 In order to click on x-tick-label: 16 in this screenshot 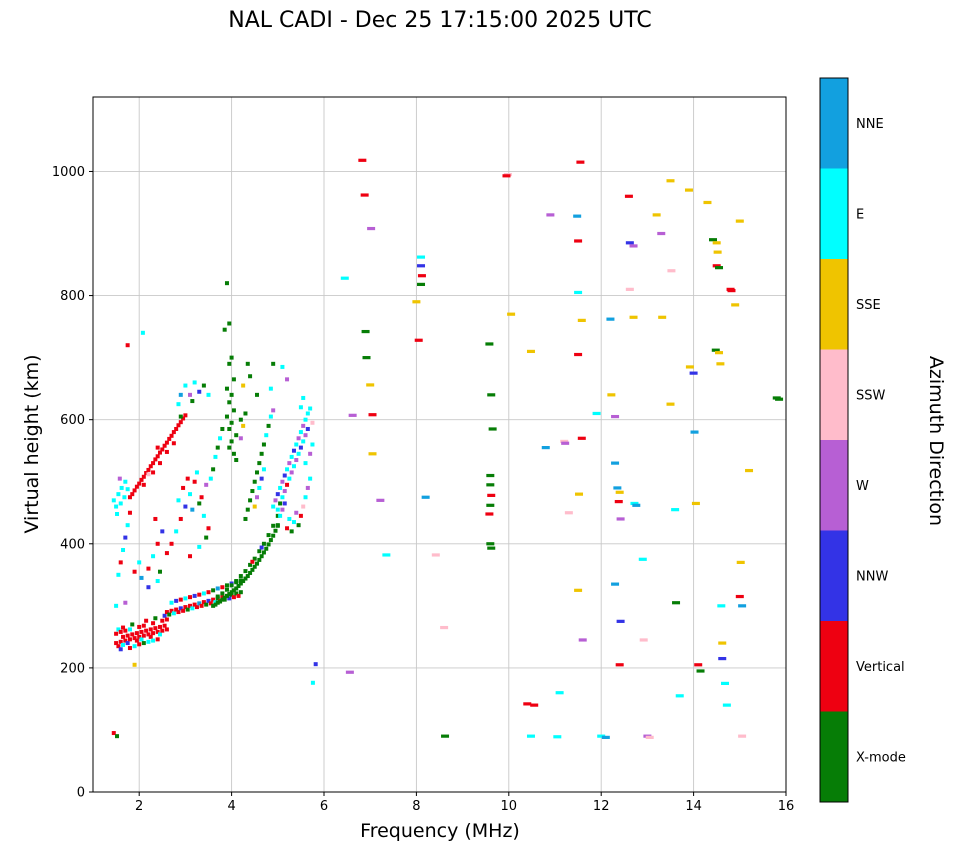, I will do `click(786, 806)`.